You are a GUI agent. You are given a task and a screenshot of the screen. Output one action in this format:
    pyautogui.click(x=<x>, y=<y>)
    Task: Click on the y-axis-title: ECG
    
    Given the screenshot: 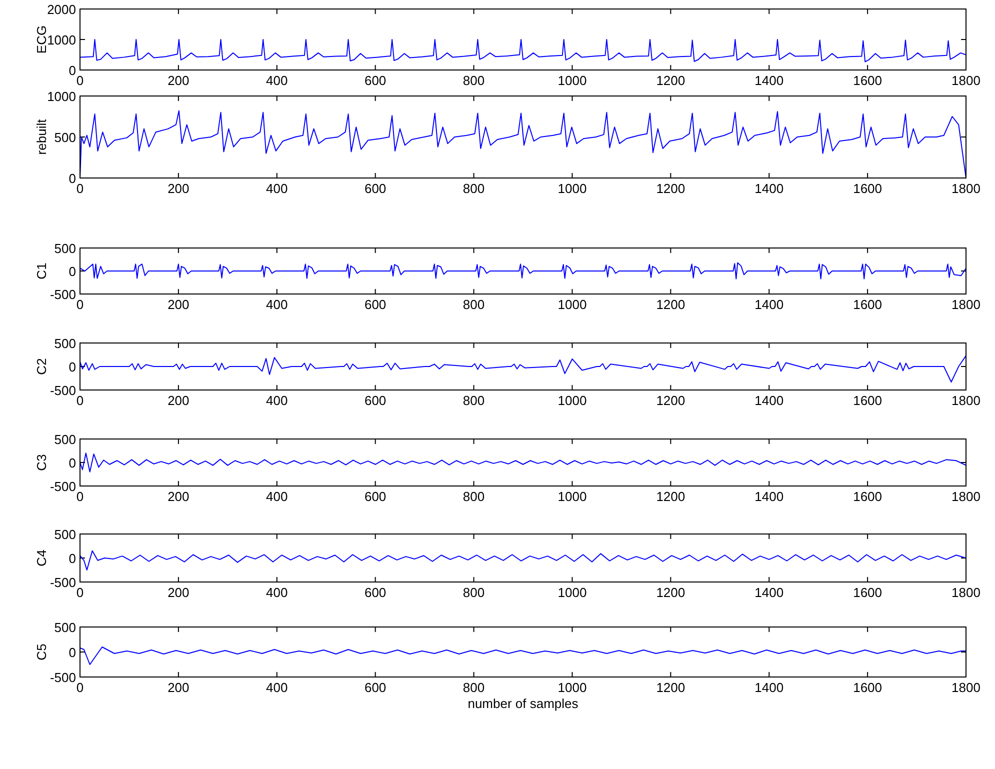 What is the action you would take?
    pyautogui.click(x=41, y=39)
    